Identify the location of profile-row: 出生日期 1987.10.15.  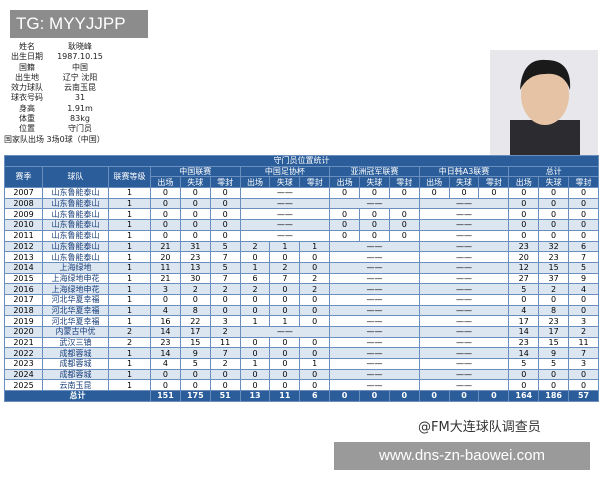
(57, 57).